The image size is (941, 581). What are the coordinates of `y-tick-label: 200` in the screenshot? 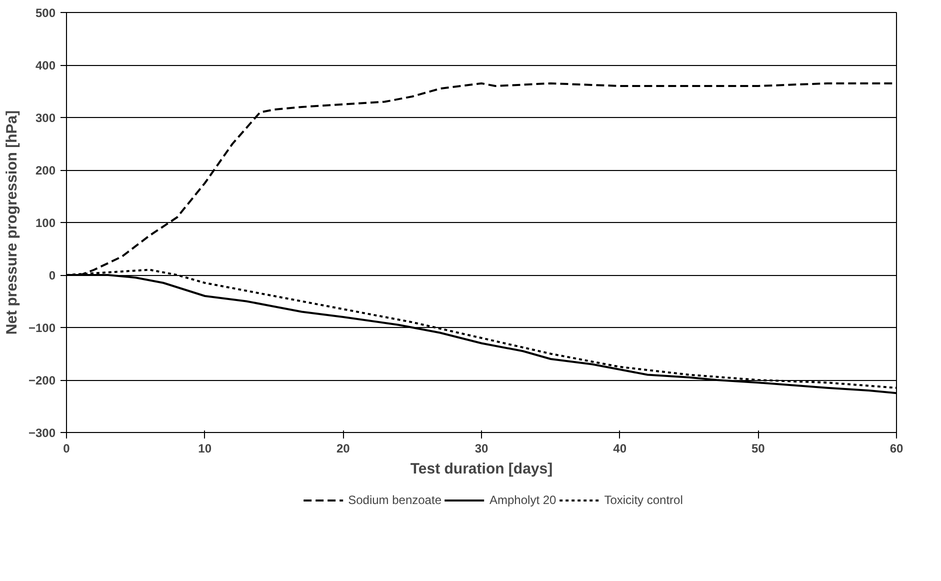 It's located at (45, 171).